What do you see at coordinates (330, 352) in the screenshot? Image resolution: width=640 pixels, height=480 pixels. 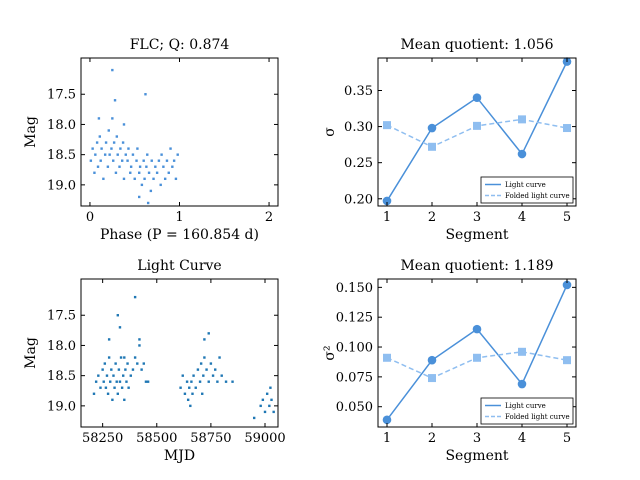 I see `y-axis-label: σ²` at bounding box center [330, 352].